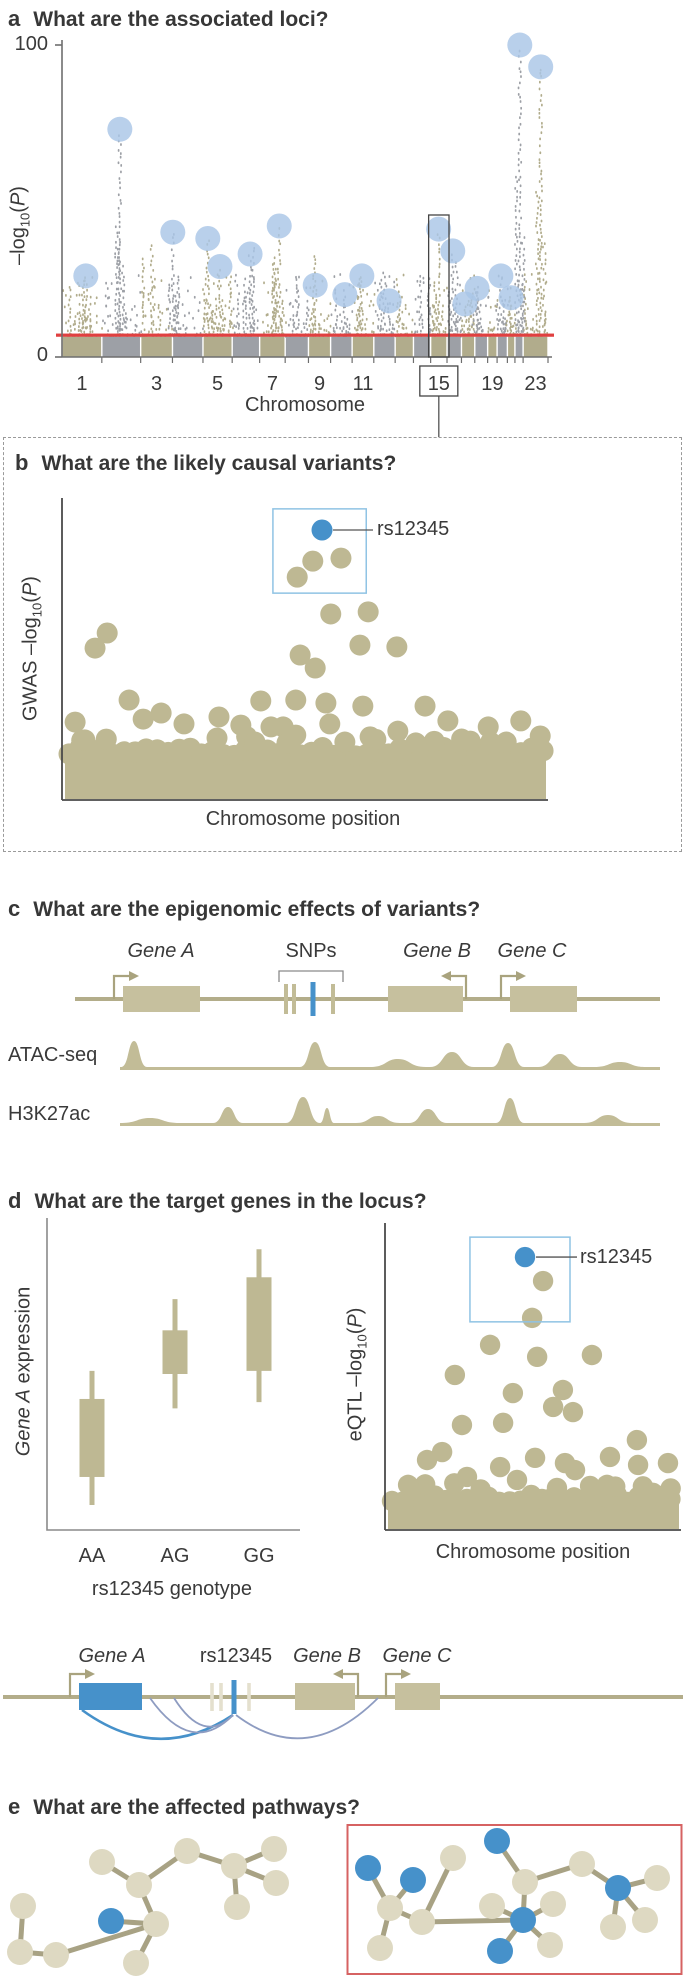 The width and height of the screenshot is (685, 1977). I want to click on eqtl-lead-variant-label: rs12345, so click(616, 1257).